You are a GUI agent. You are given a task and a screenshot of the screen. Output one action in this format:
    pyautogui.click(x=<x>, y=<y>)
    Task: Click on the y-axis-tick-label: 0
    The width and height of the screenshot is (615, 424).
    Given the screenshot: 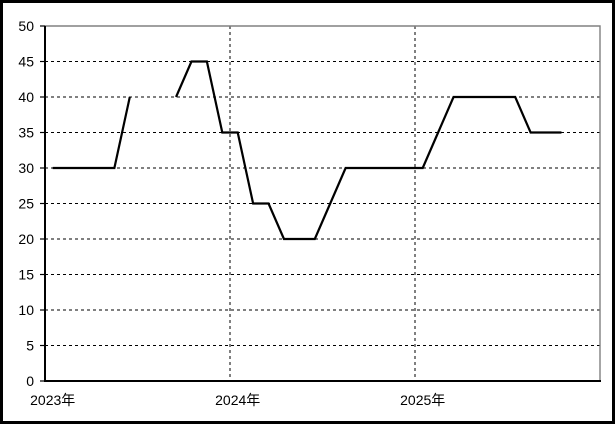 What is the action you would take?
    pyautogui.click(x=30, y=381)
    